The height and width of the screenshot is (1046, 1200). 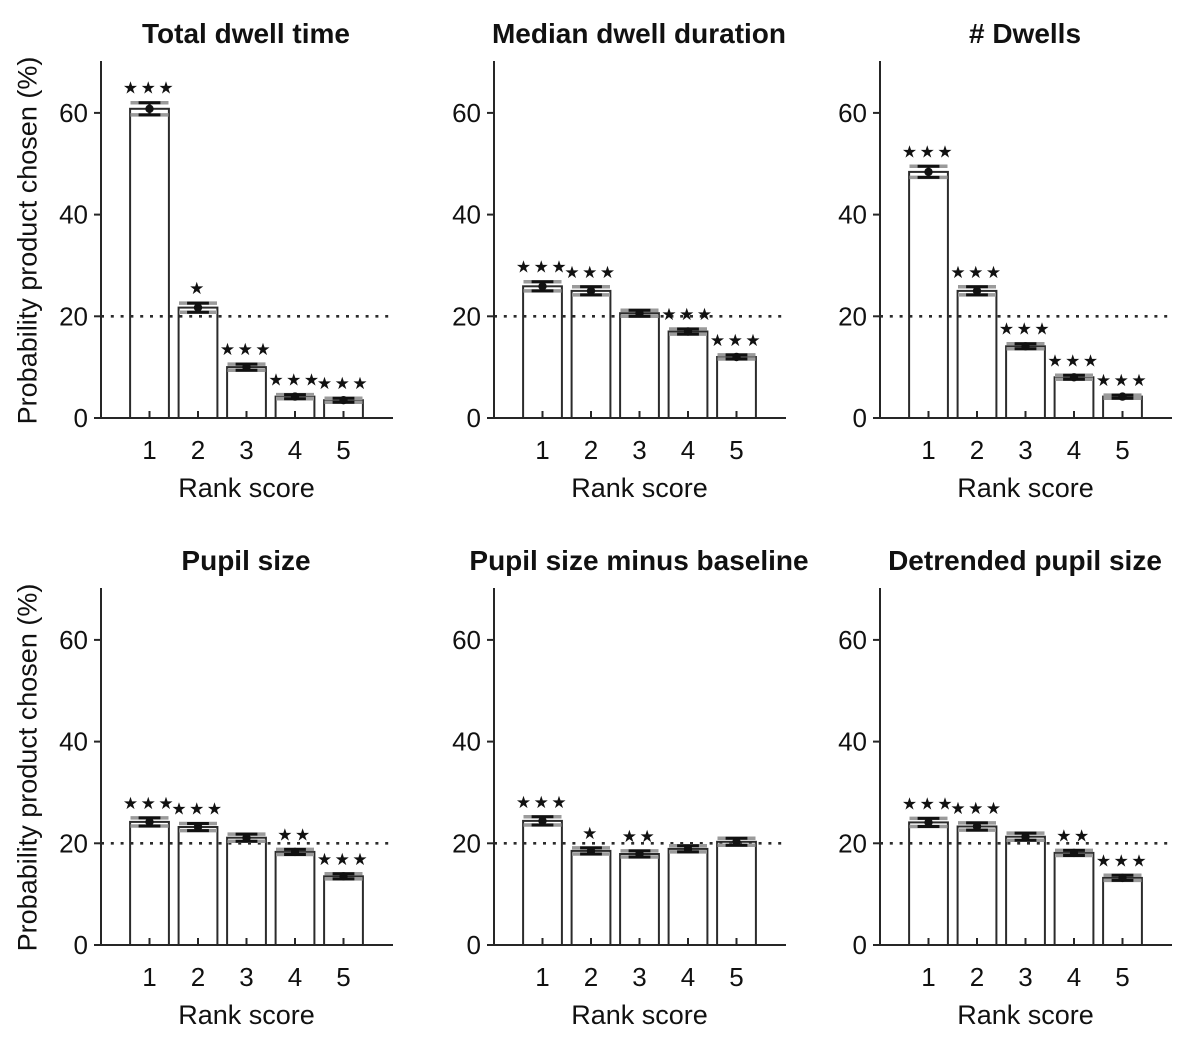 I want to click on subplot-title: Detrended pupil size, so click(x=1025, y=560).